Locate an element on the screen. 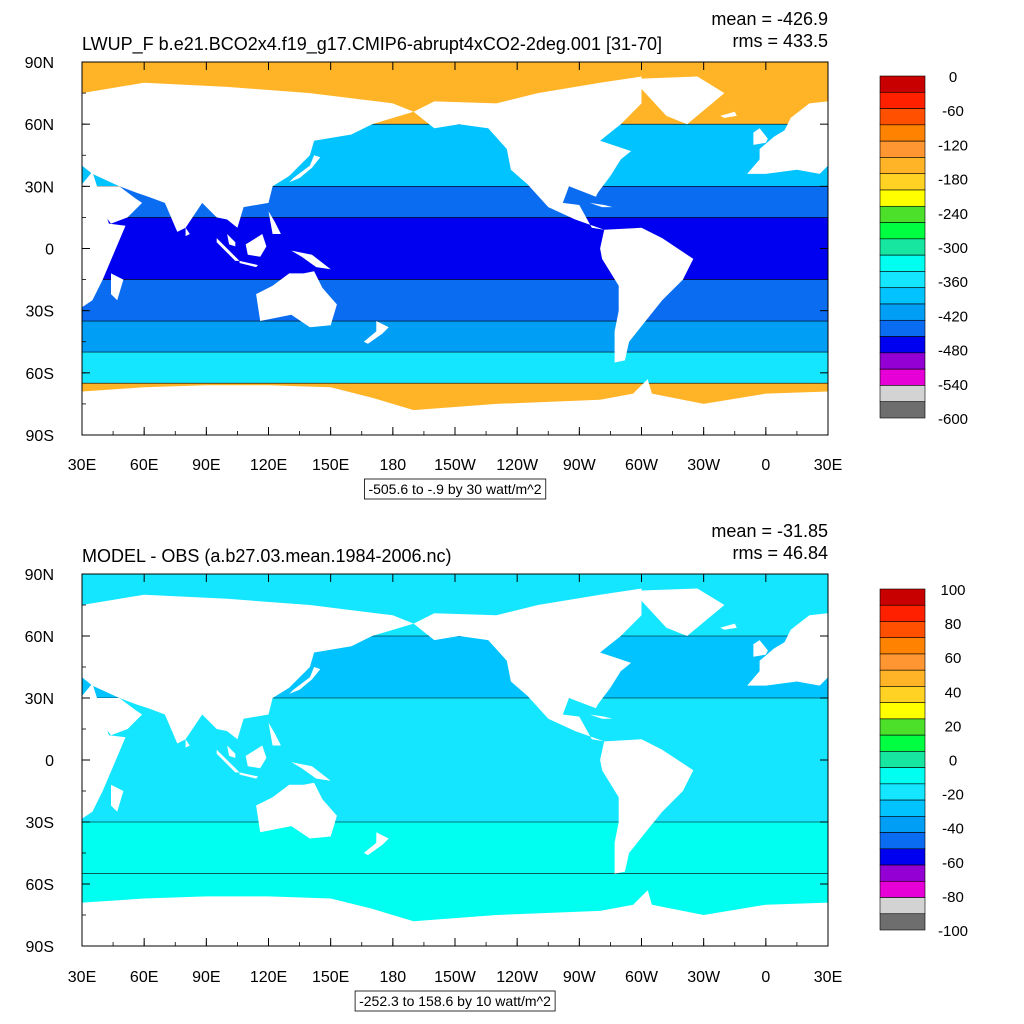 Image resolution: width=1024 pixels, height=1024 pixels. mean-label: mean = -426.9 is located at coordinates (769, 19).